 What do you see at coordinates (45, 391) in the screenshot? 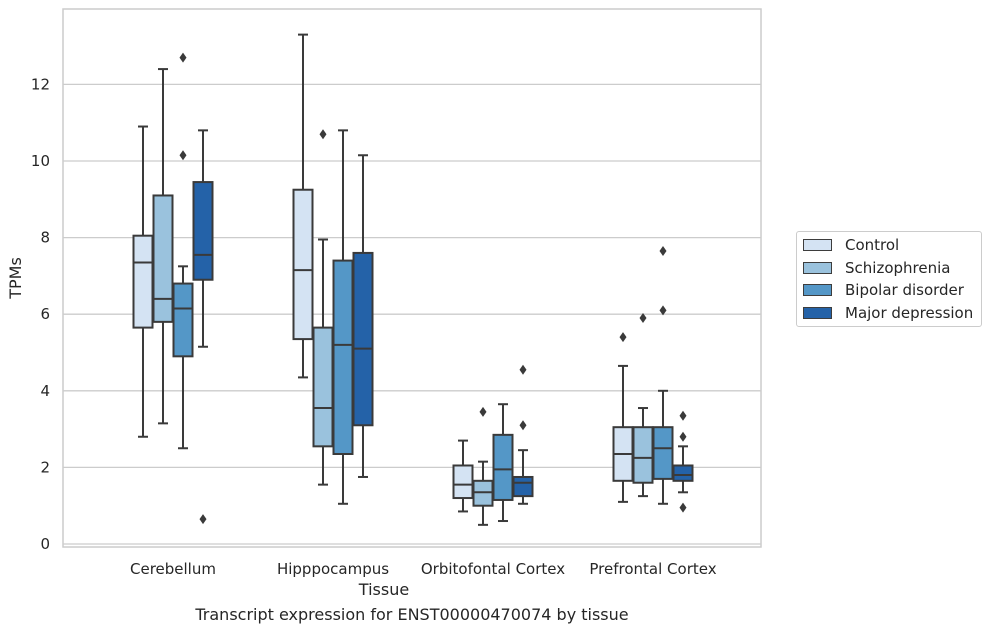
I see `y-tick-label: 4` at bounding box center [45, 391].